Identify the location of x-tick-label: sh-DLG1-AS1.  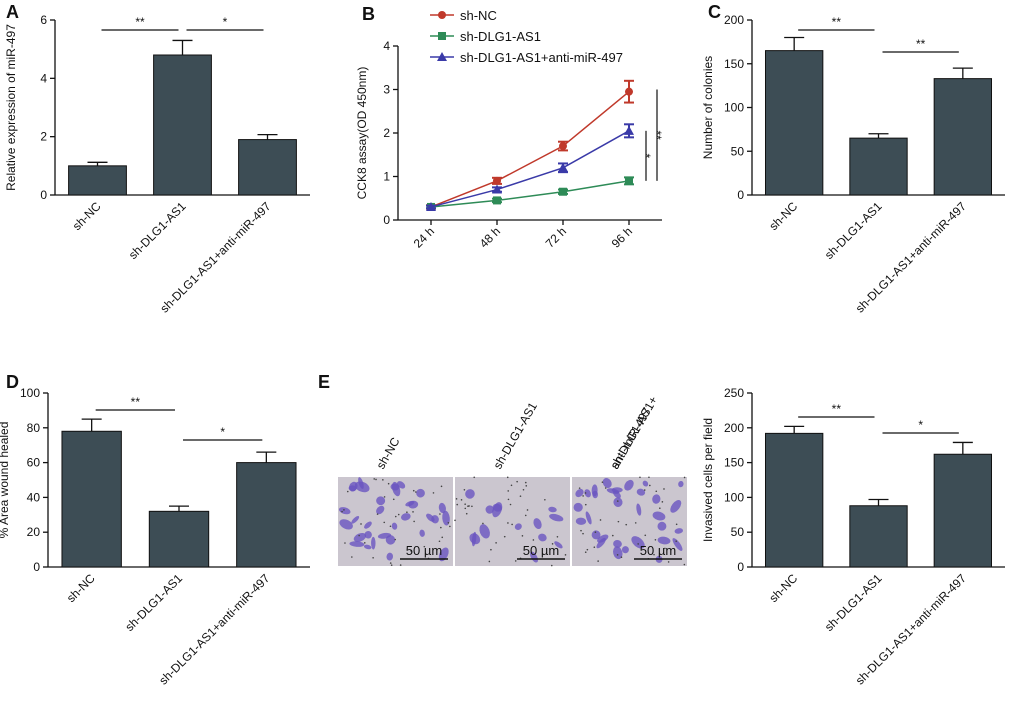
(853, 230).